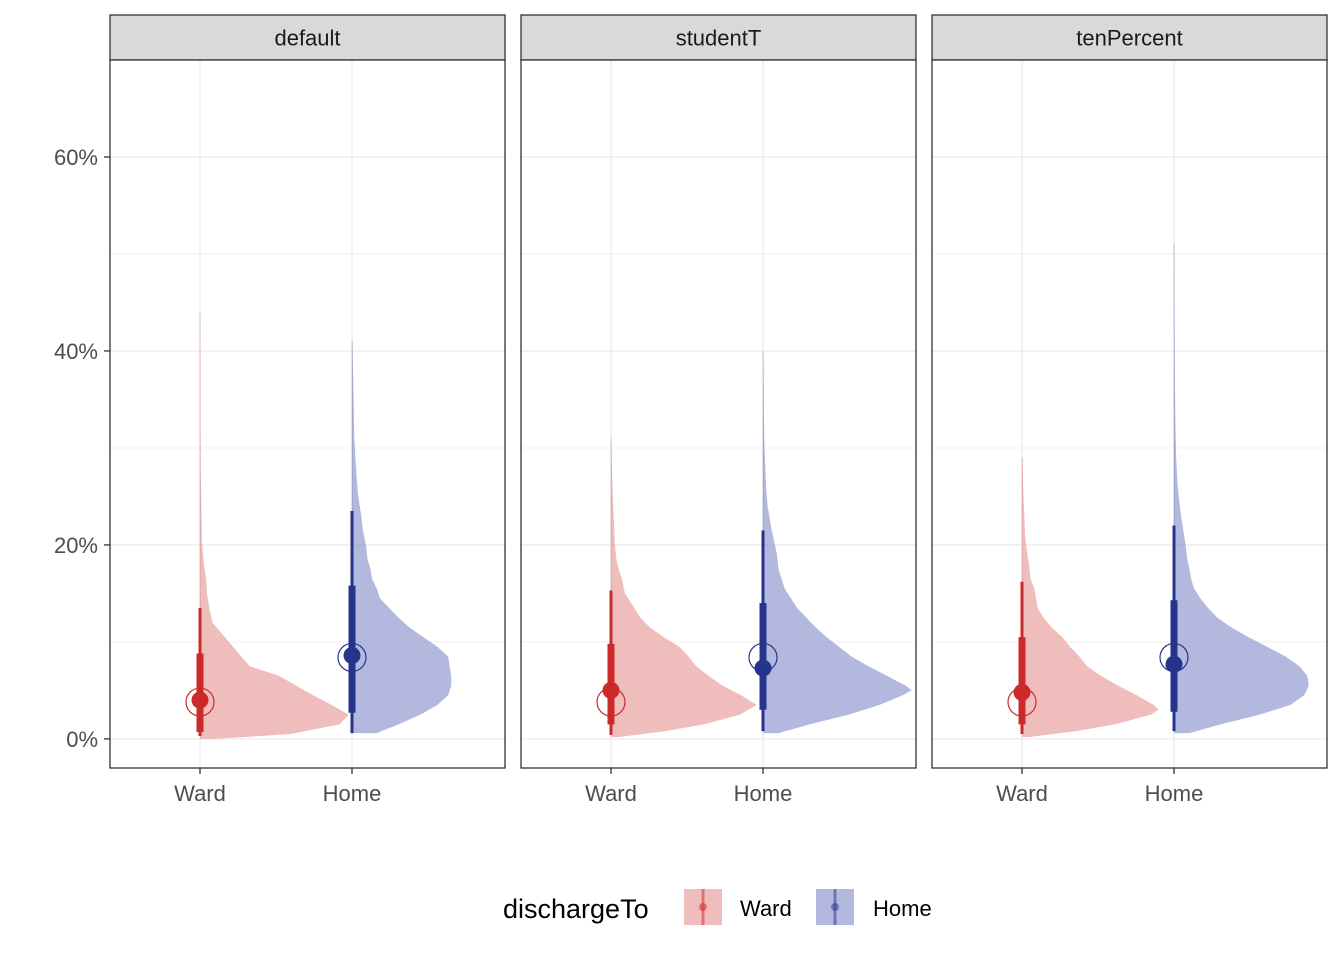 This screenshot has width=1344, height=960. I want to click on legend-label: Home, so click(902, 908).